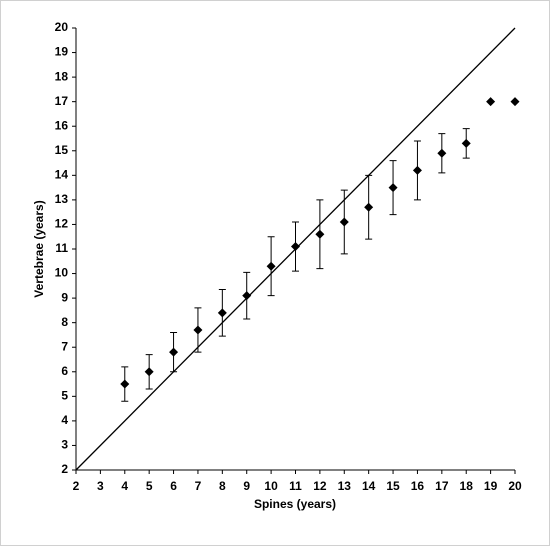 This screenshot has height=546, width=550. What do you see at coordinates (246, 486) in the screenshot?
I see `x-tick-label: 9` at bounding box center [246, 486].